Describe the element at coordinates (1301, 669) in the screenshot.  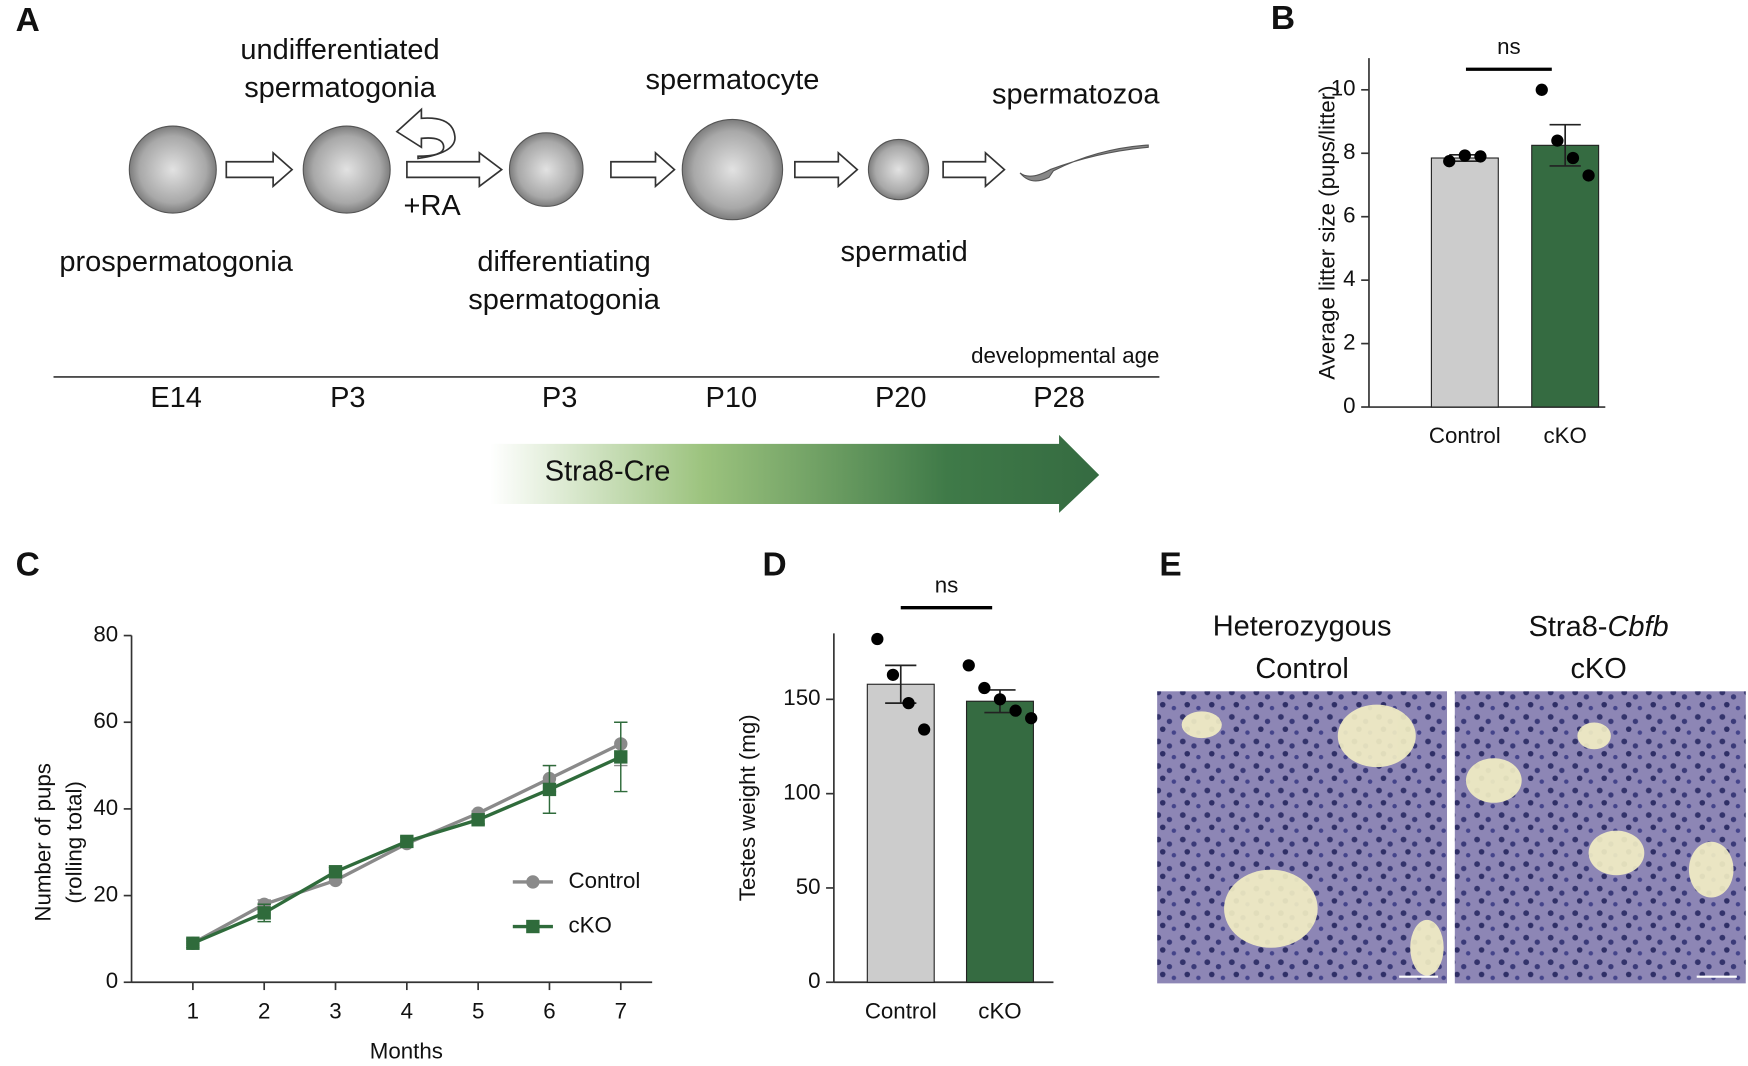
I see `micrograph-title: Control` at that location.